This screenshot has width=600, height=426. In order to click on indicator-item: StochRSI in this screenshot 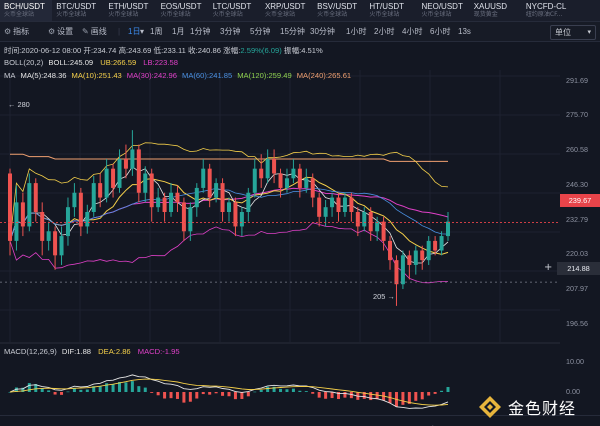, I will do `click(433, 424)`.